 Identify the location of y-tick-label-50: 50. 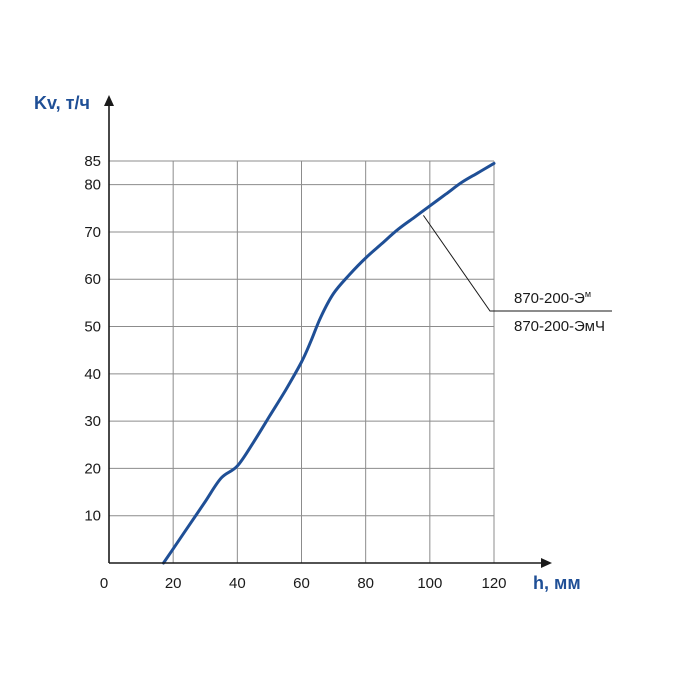
(92, 327).